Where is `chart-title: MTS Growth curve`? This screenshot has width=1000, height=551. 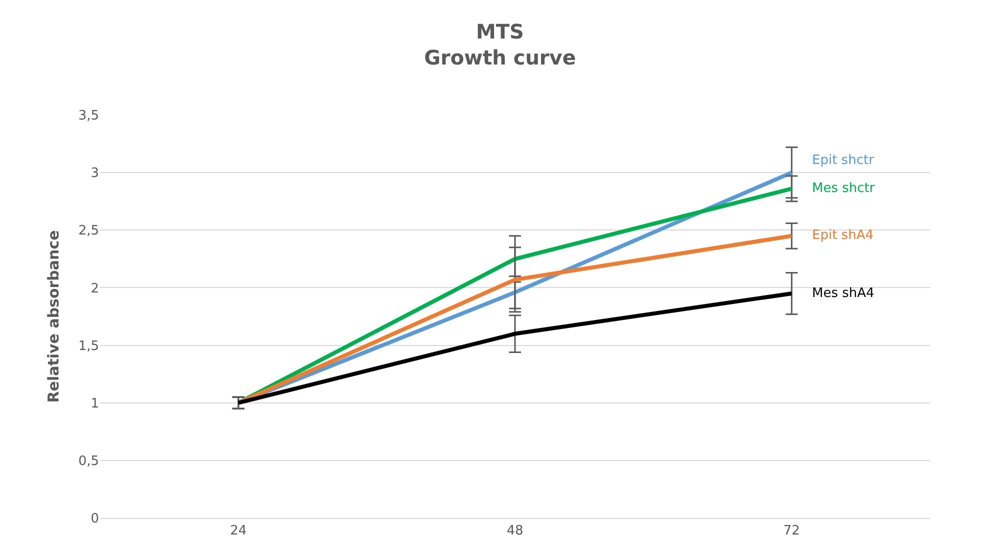
chart-title: MTS Growth curve is located at coordinates (500, 45).